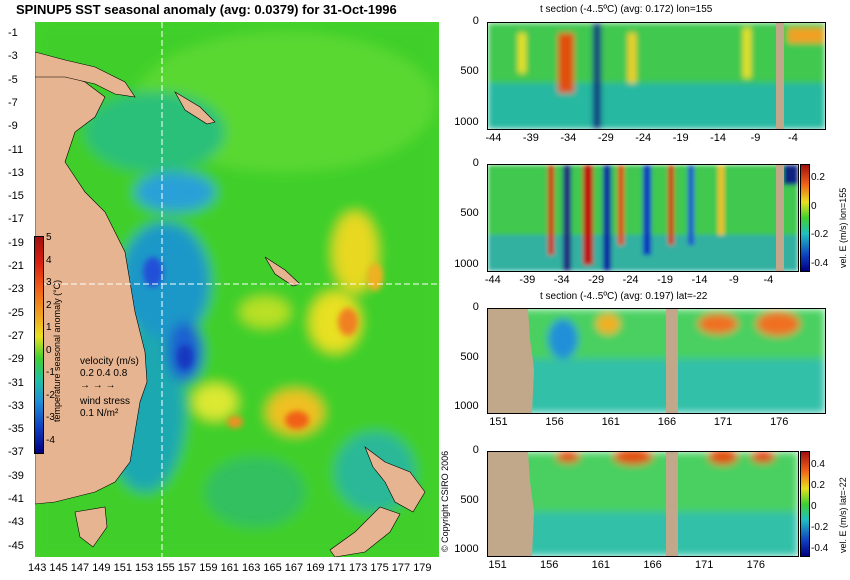  Describe the element at coordinates (469, 71) in the screenshot. I see `section-1-y-tick: 500` at that location.